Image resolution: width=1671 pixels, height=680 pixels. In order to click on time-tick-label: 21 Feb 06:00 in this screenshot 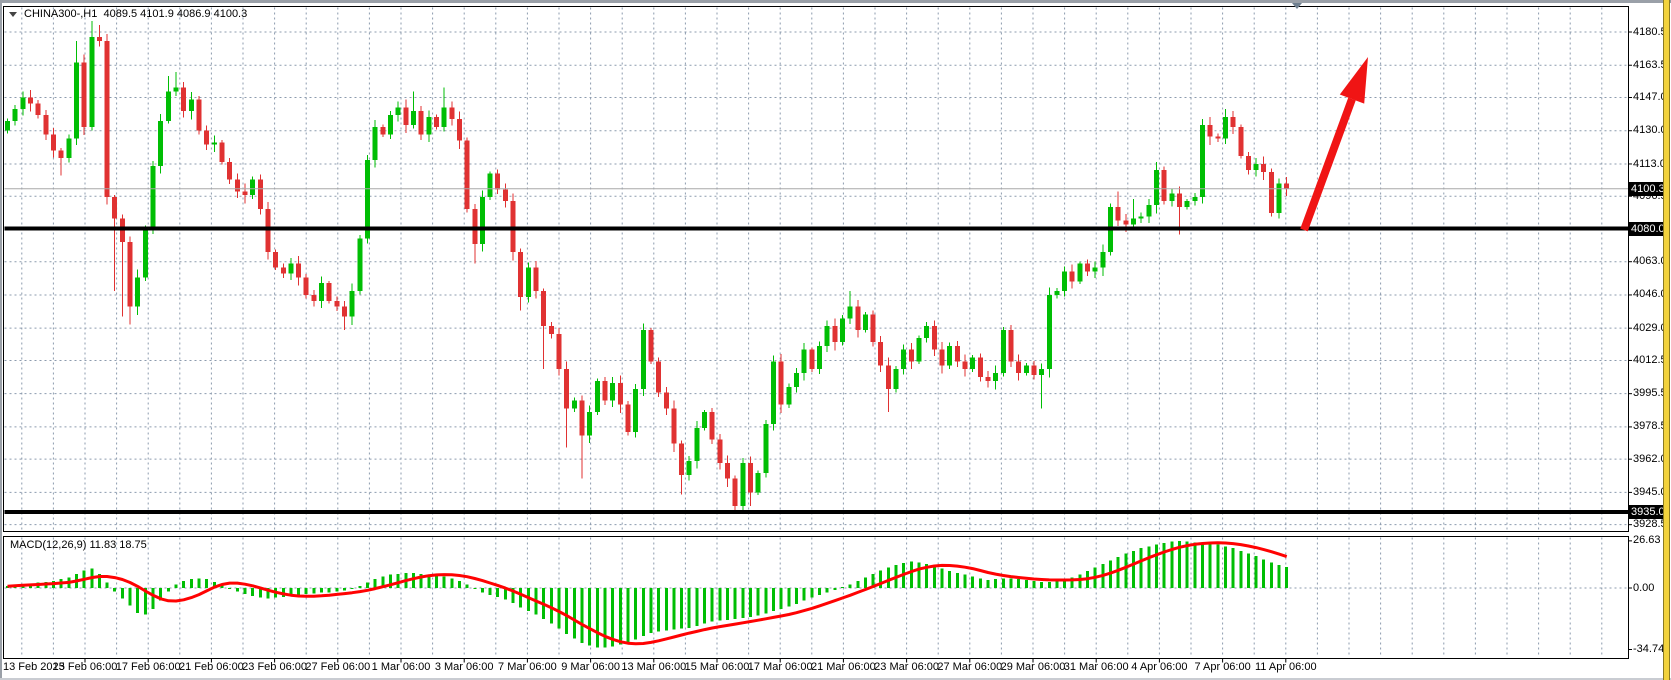, I will do `click(211, 667)`.